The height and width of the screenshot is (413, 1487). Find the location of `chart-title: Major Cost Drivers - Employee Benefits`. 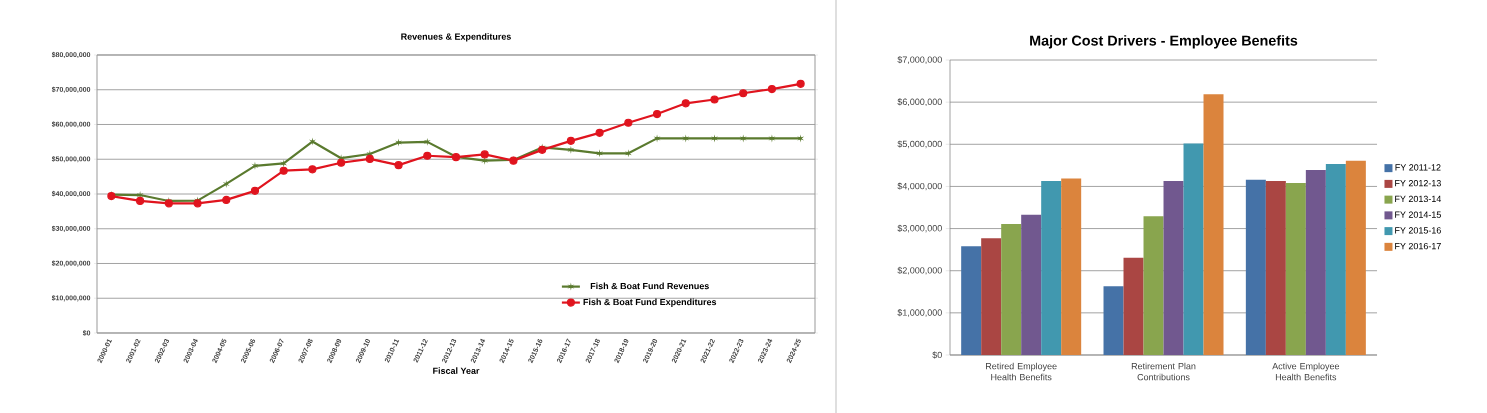

chart-title: Major Cost Drivers - Employee Benefits is located at coordinates (1164, 42).